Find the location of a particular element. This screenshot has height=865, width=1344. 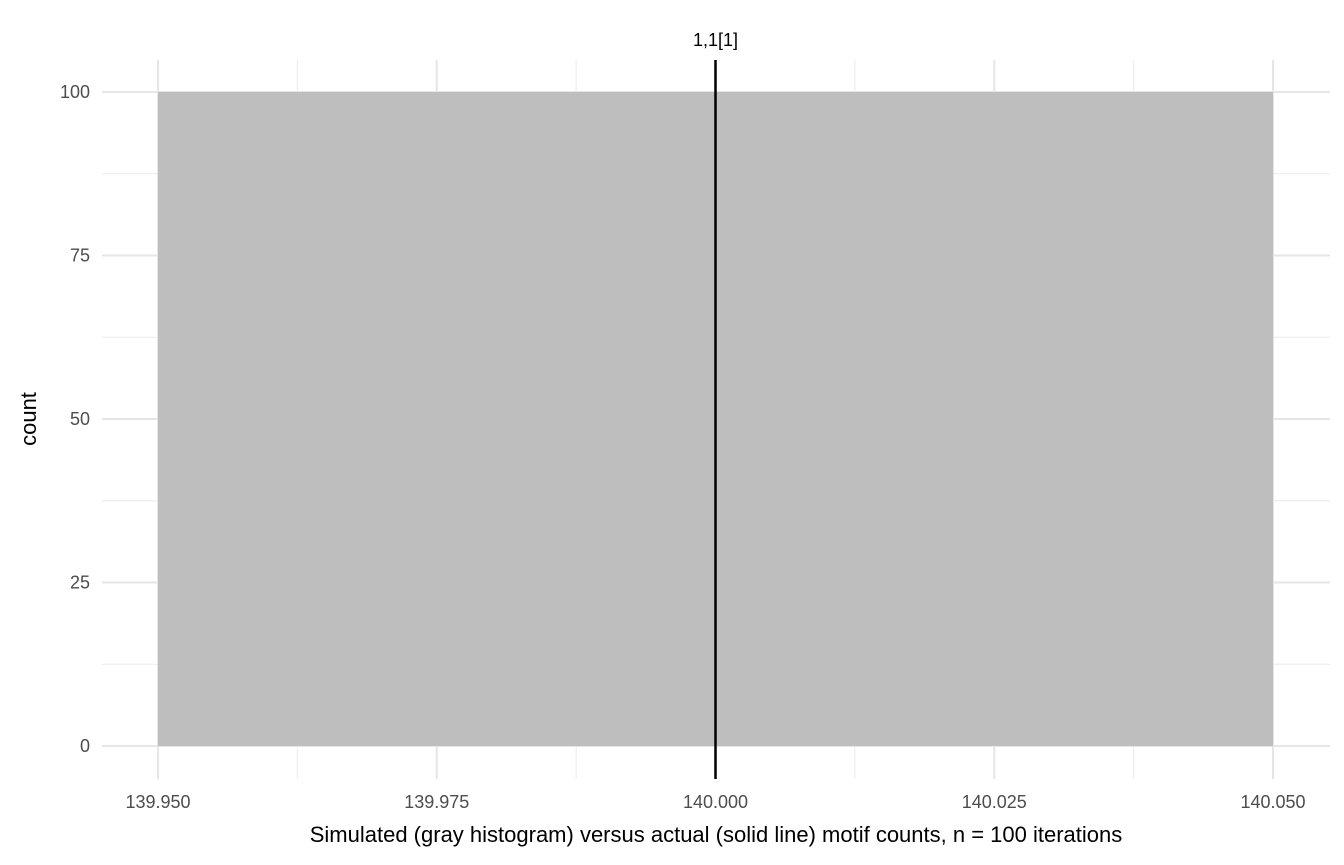

y-tick-label: 100 is located at coordinates (75, 92).